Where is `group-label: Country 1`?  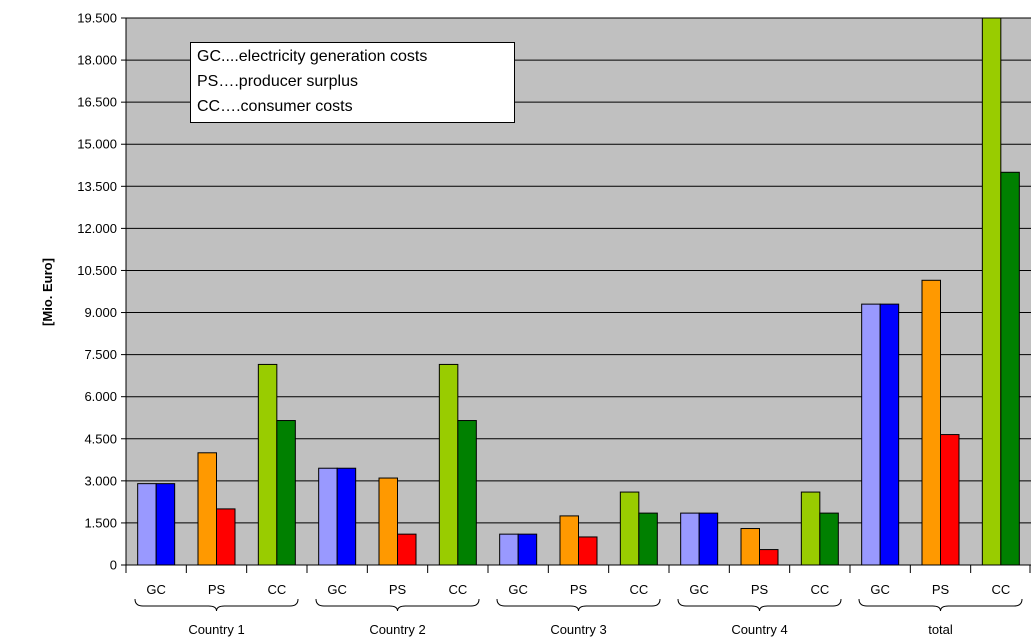
group-label: Country 1 is located at coordinates (216, 629).